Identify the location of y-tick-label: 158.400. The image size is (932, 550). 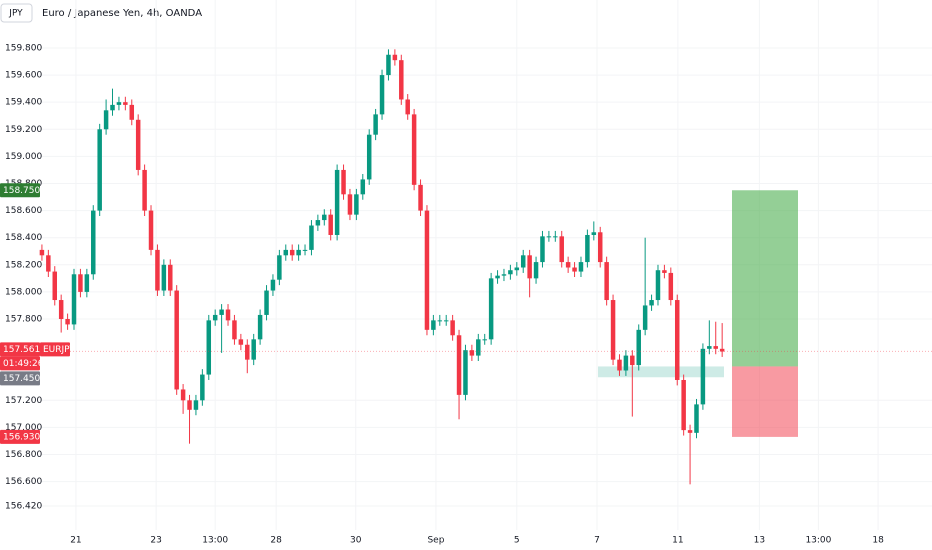
(23, 238).